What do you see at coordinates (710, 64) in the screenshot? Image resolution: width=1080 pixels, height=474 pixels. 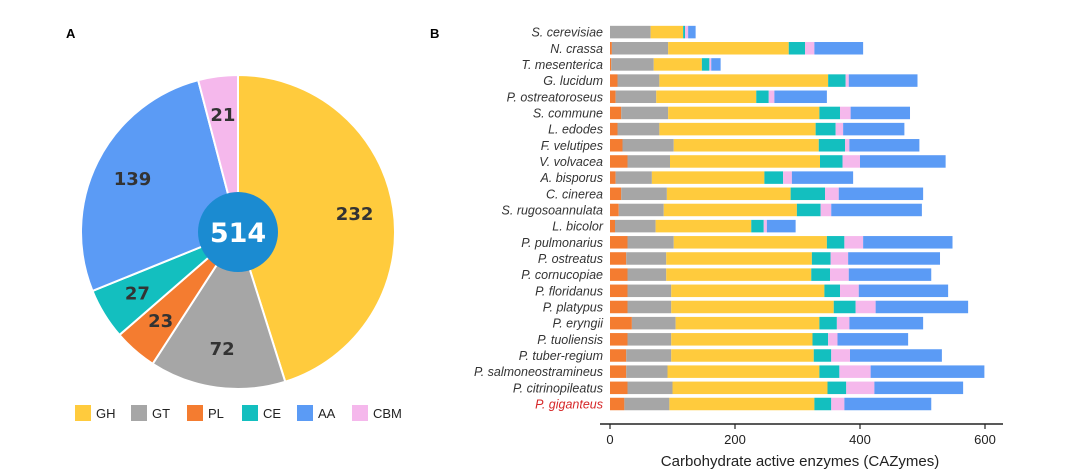 I see `bar-t-mesenterica-cbm` at bounding box center [710, 64].